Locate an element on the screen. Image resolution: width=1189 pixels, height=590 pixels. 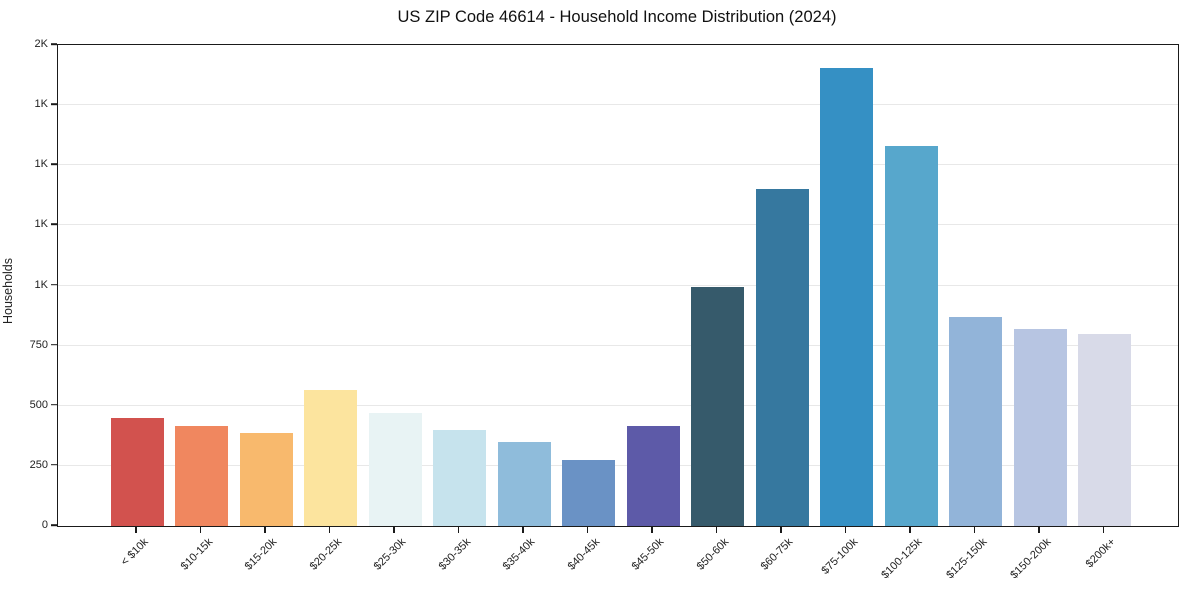
bar-$10-15k is located at coordinates (201, 476).